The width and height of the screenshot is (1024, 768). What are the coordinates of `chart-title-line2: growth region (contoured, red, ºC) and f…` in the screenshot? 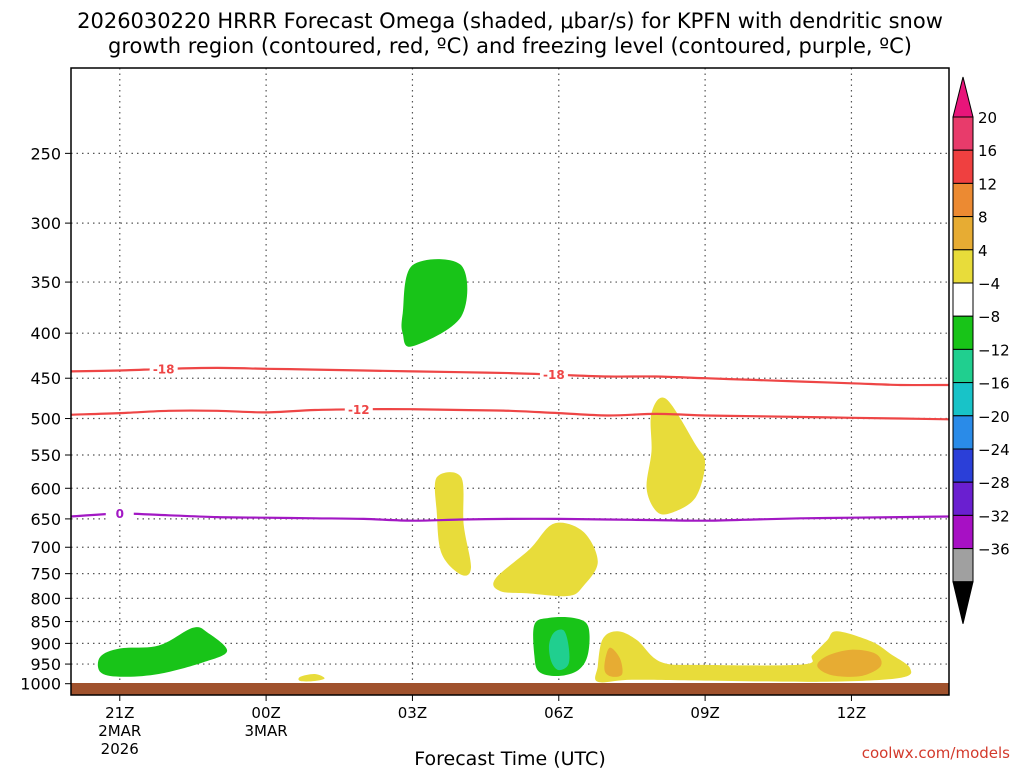 It's located at (510, 46).